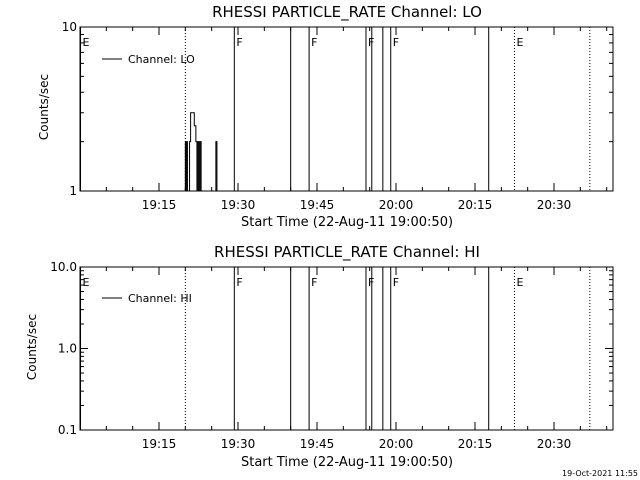 The width and height of the screenshot is (640, 480). What do you see at coordinates (73, 191) in the screenshot?
I see `y-tick-label: 1` at bounding box center [73, 191].